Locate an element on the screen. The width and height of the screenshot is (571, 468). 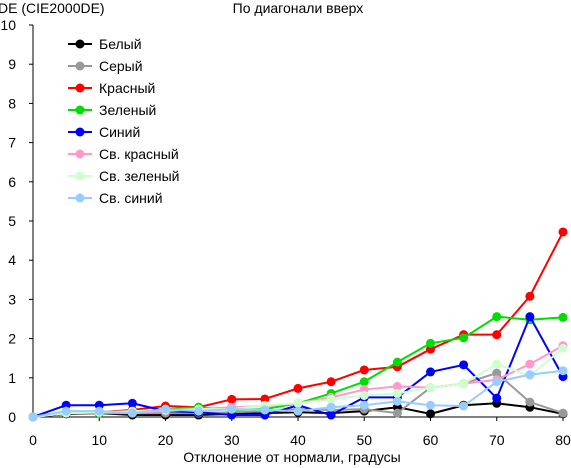
x-tick-label: 10 is located at coordinates (99, 440).